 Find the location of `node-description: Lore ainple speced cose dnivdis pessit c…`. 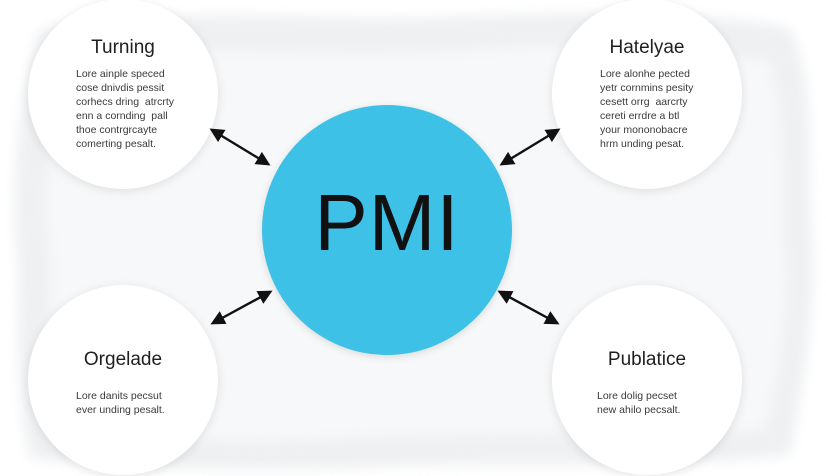

node-description: Lore ainple speced cose dnivdis pessit c… is located at coordinates (125, 109).